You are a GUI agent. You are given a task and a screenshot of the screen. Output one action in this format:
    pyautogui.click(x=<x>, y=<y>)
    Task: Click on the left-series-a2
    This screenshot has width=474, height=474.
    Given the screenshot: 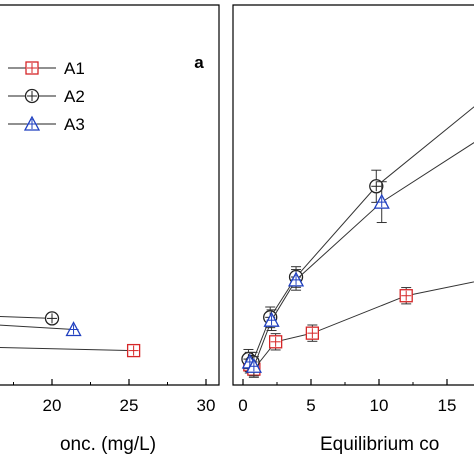 What is the action you would take?
    pyautogui.click(x=30, y=318)
    